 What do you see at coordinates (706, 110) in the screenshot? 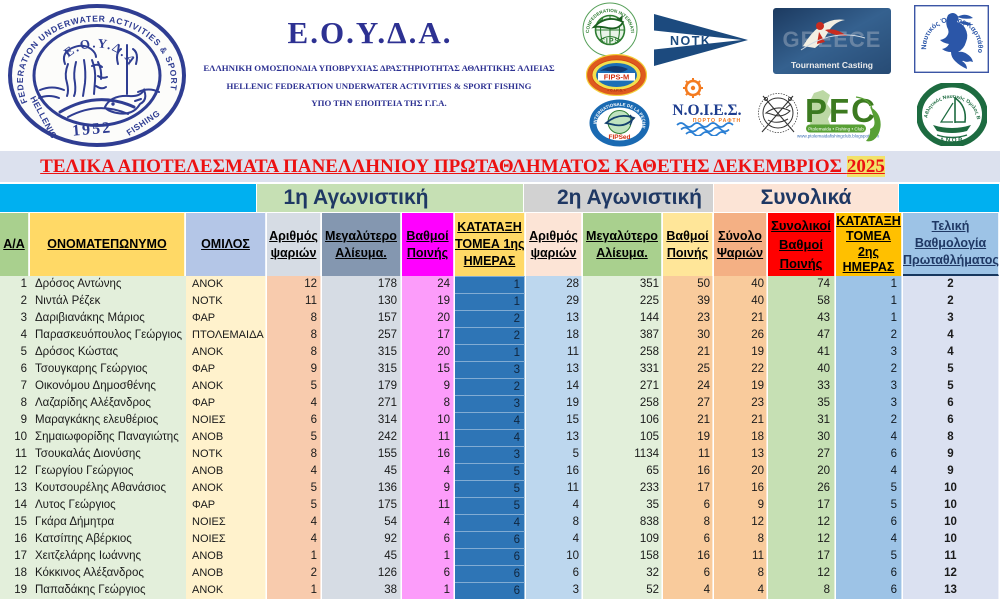
I see `svg-text: Ν.Ο.Ι.Ε.Σ.` at bounding box center [706, 110].